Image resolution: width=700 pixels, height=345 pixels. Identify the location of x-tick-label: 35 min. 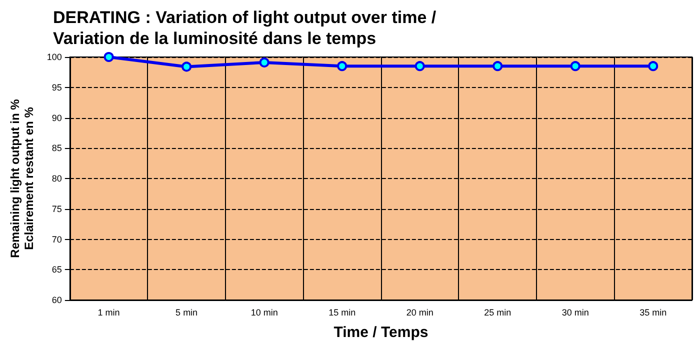
(653, 313).